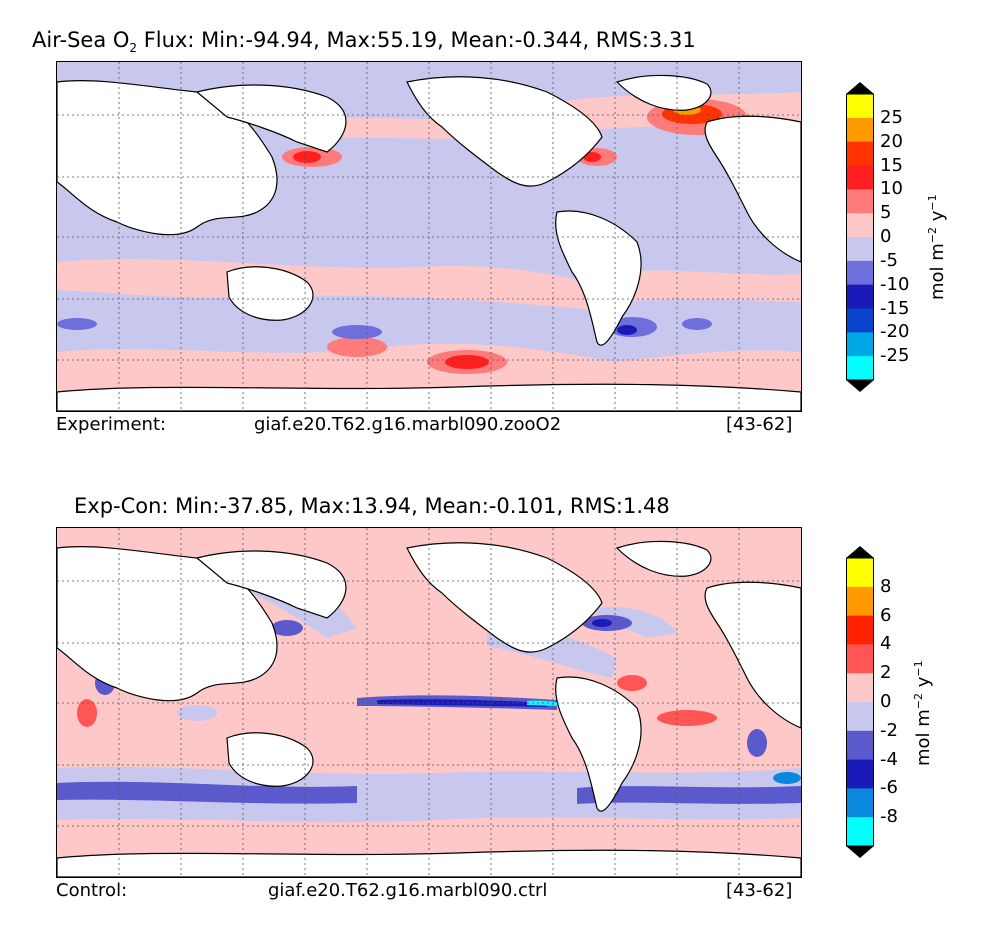 The height and width of the screenshot is (932, 982). What do you see at coordinates (895, 308) in the screenshot?
I see `colorbar-tick-label: -15` at bounding box center [895, 308].